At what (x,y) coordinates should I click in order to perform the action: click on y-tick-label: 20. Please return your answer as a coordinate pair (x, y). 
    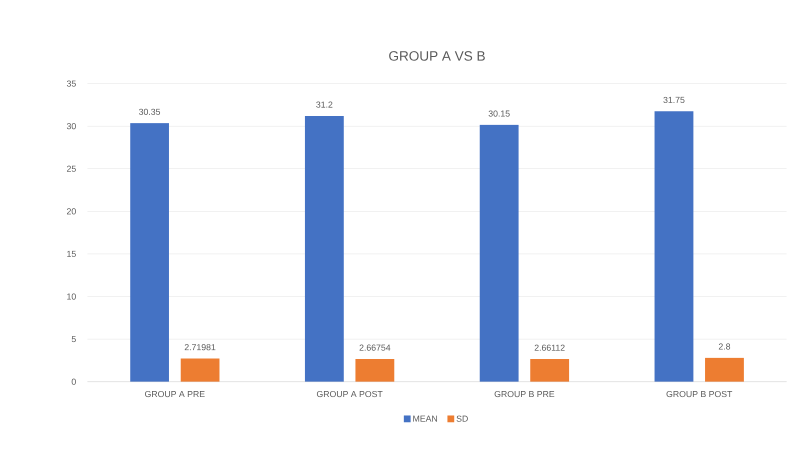
    Looking at the image, I should click on (71, 211).